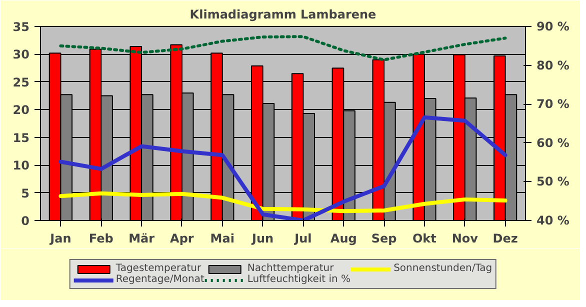 The width and height of the screenshot is (586, 307). I want to click on x-tick-label: Jan, so click(60, 239).